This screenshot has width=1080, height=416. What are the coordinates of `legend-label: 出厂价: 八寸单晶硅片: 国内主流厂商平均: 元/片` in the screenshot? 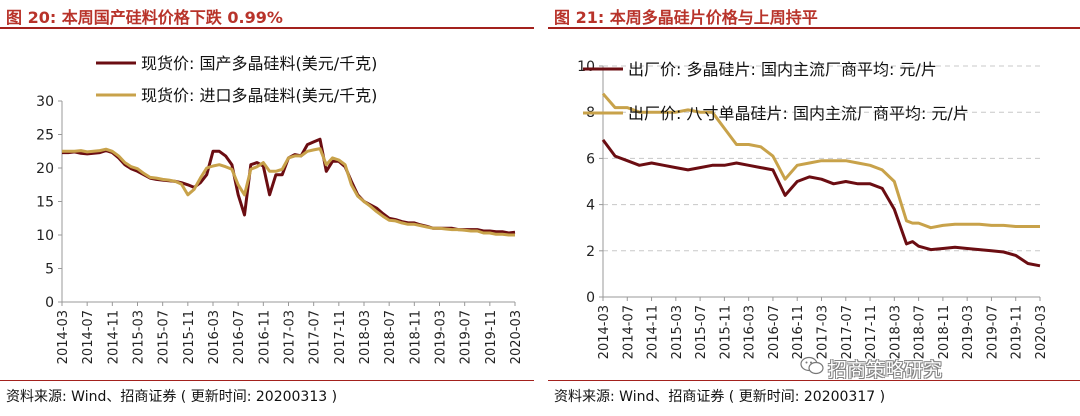 It's located at (798, 113).